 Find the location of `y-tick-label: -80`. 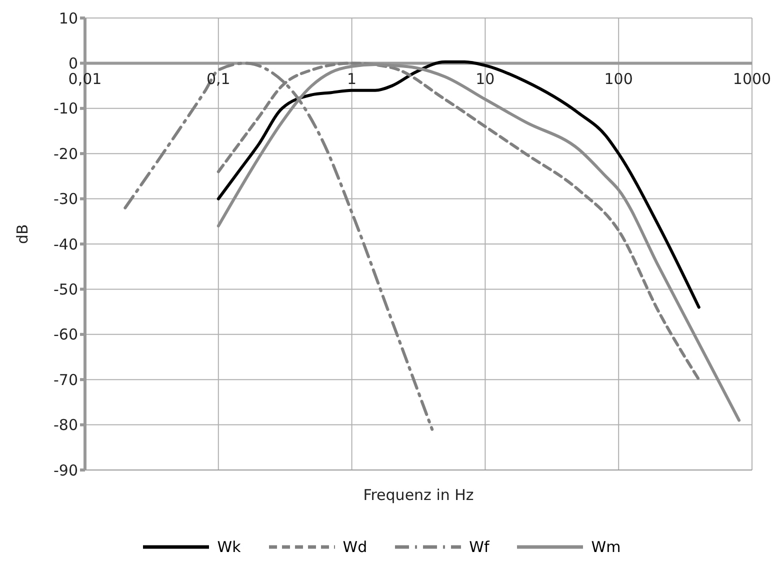

y-tick-label: -80 is located at coordinates (66, 425).